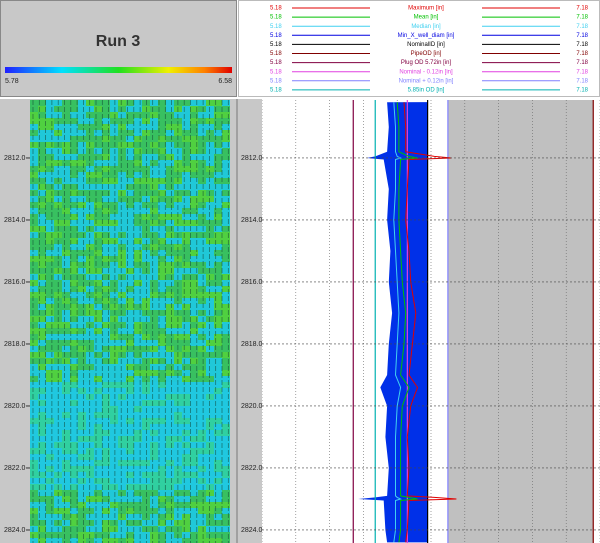 The width and height of the screenshot is (600, 543). What do you see at coordinates (426, 63) in the screenshot?
I see `legend-name: Plug OD 5.72in [in]` at bounding box center [426, 63].